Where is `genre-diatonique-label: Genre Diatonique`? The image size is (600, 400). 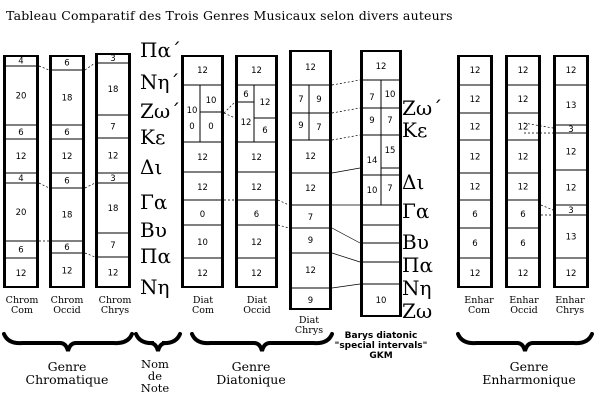 genre-diatonique-label: Genre Diatonique is located at coordinates (251, 373).